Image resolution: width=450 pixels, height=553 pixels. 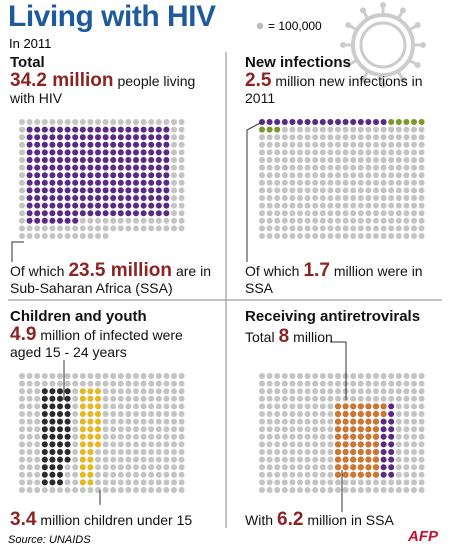 I want to click on sub-caption: million children under 15, so click(x=116, y=520).